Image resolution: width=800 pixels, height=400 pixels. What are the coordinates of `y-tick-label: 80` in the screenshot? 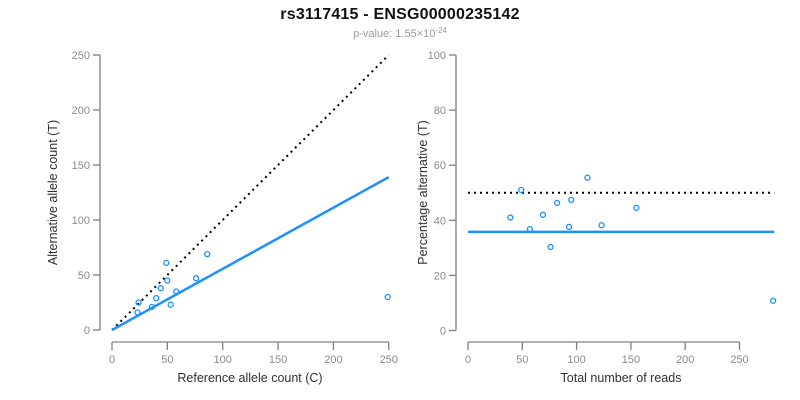 It's located at (440, 111).